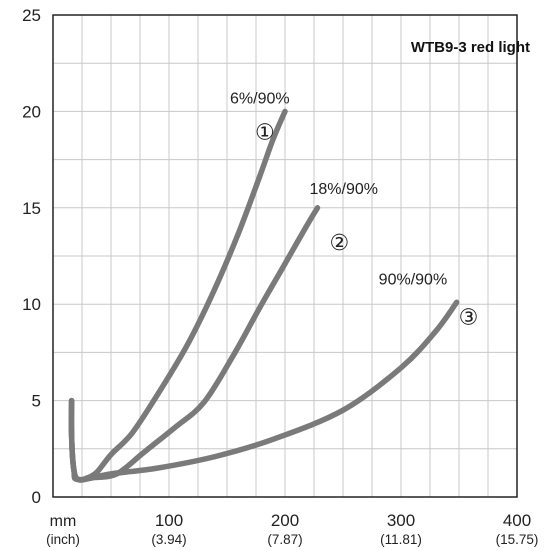 Image resolution: width=552 pixels, height=550 pixels. I want to click on series-marker-label: ②, so click(339, 243).